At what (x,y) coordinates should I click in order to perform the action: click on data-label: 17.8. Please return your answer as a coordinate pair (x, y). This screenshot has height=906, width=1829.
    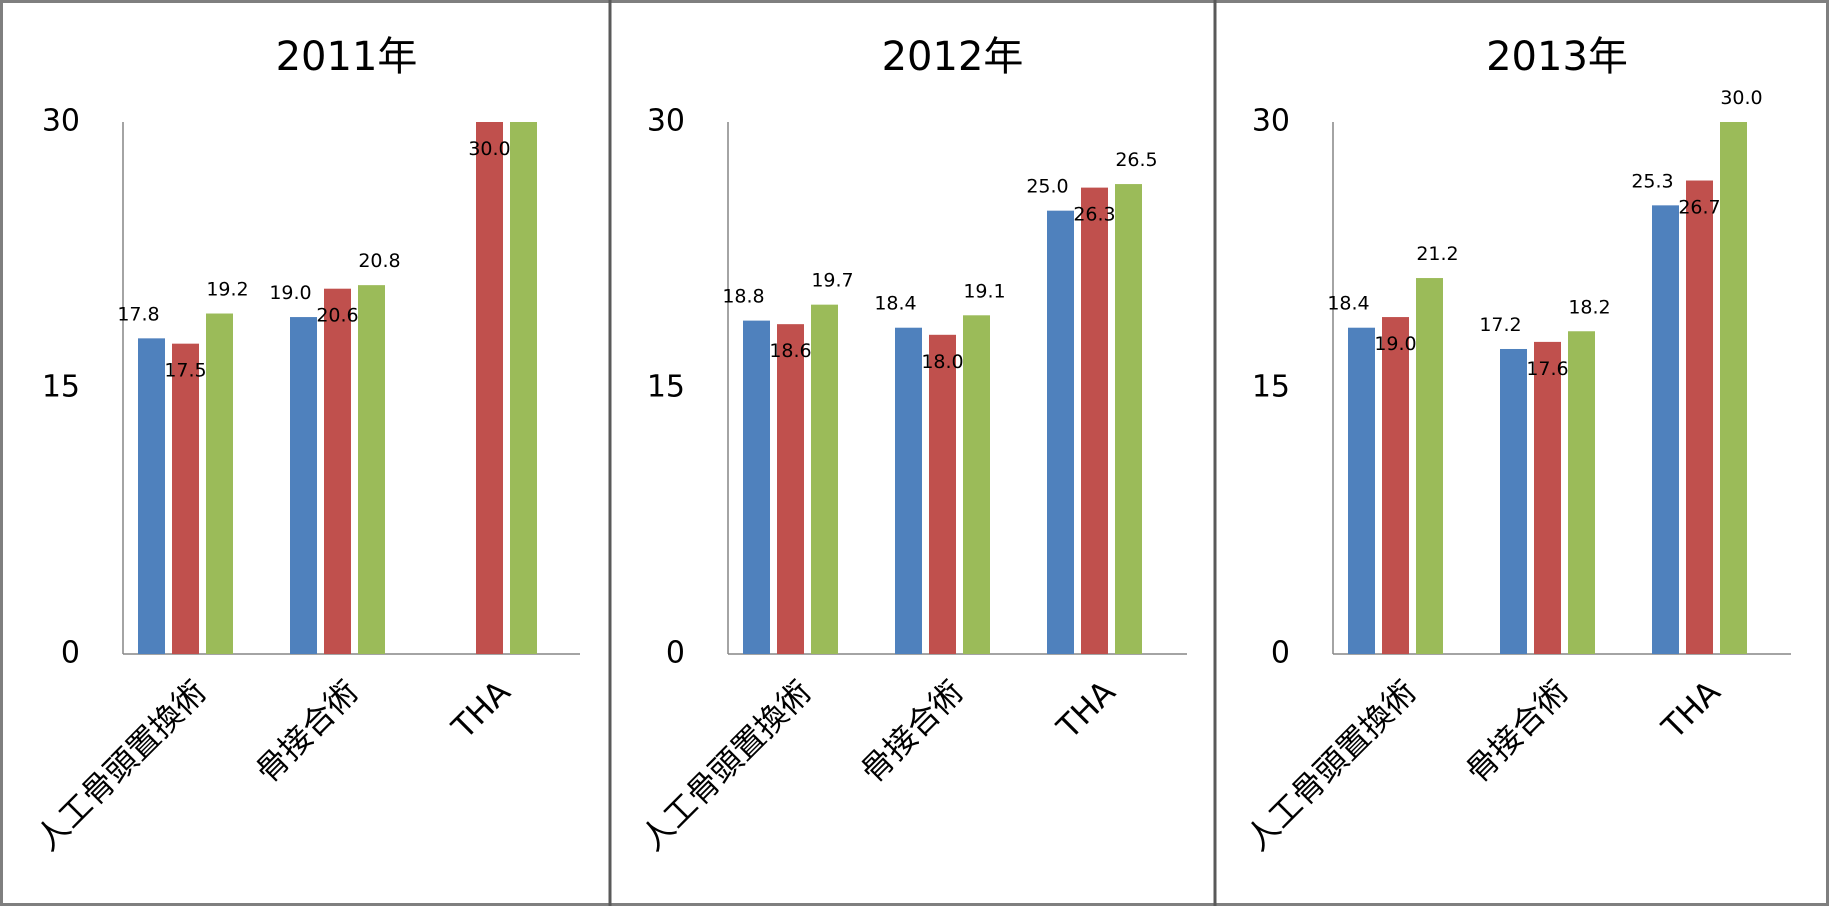
    Looking at the image, I should click on (138, 314).